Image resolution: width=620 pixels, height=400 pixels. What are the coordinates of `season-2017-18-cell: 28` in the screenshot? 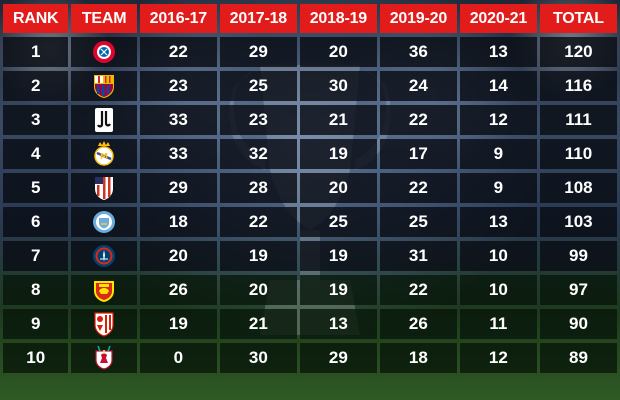 It's located at (258, 188).